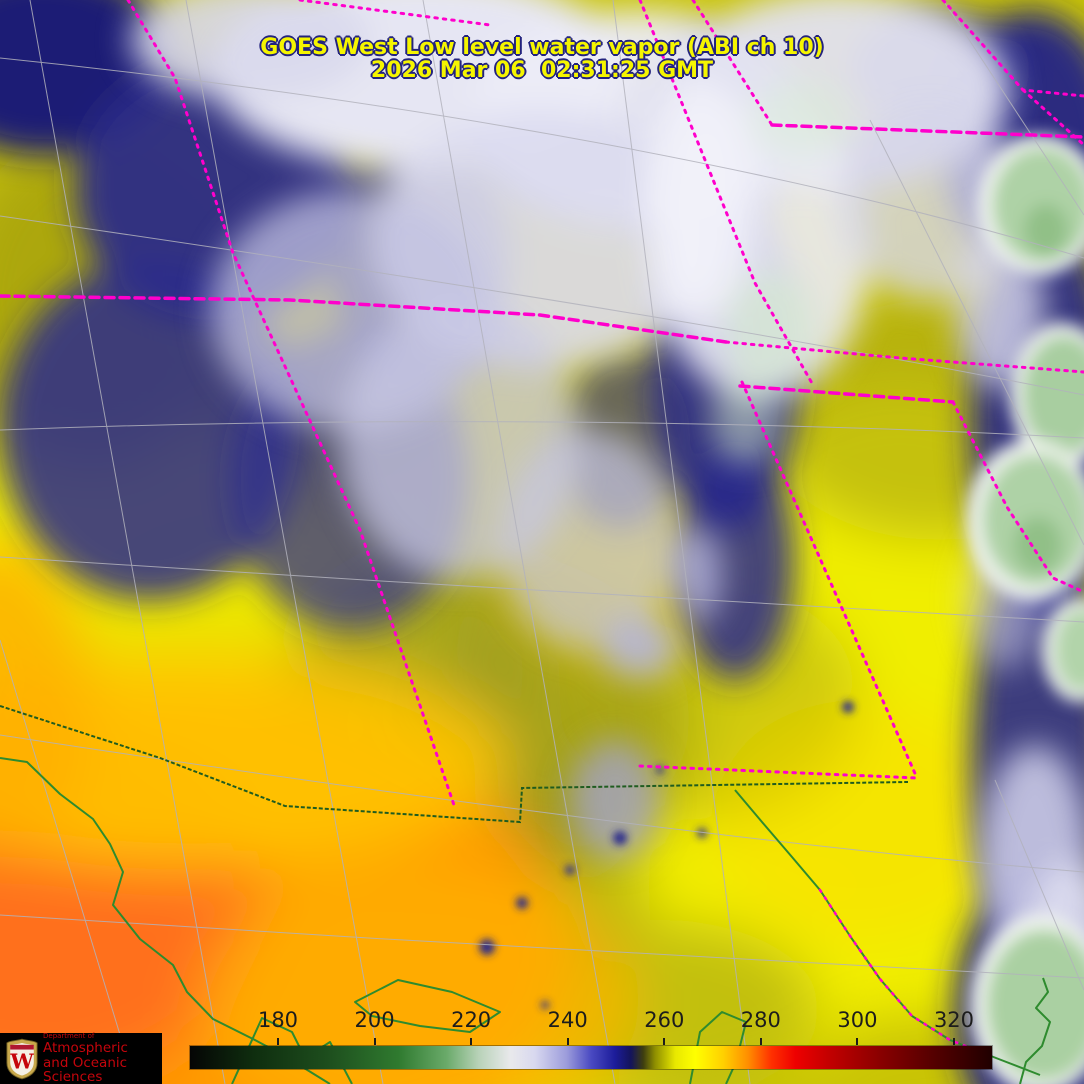 The width and height of the screenshot is (1084, 1084). Describe the element at coordinates (1025, 609) in the screenshot. I see `green-cloud-blobs` at that location.